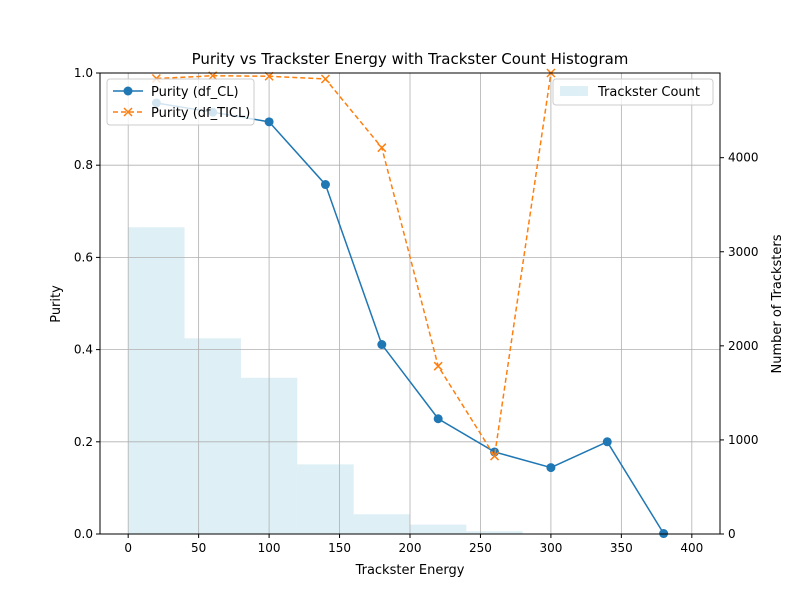 The height and width of the screenshot is (600, 800). I want to click on y-tick-label: 1.0, so click(83, 73).